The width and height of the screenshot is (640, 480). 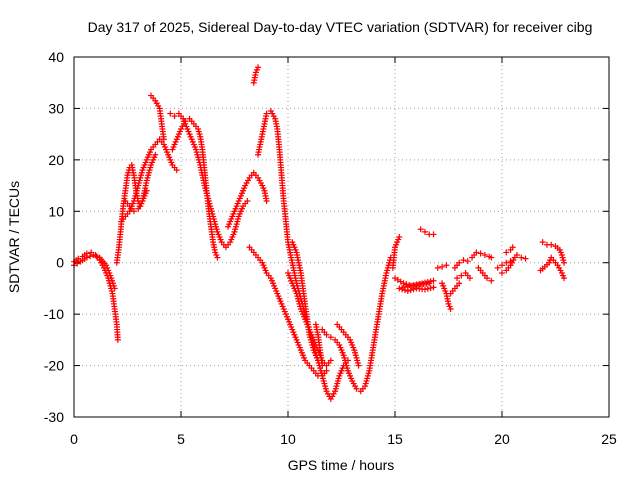 What do you see at coordinates (288, 439) in the screenshot?
I see `x-tick-label: 10` at bounding box center [288, 439].